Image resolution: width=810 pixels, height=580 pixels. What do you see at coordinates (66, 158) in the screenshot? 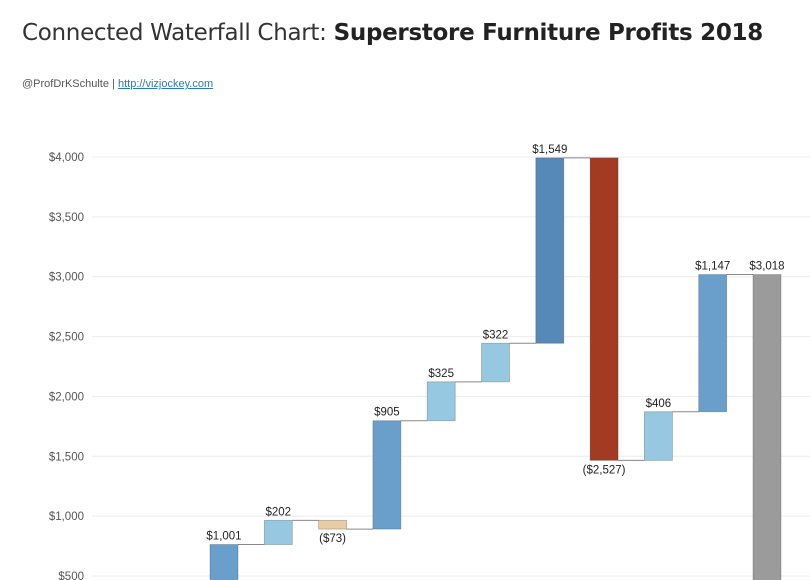
I see `y-tick-label: $4,000` at bounding box center [66, 158].